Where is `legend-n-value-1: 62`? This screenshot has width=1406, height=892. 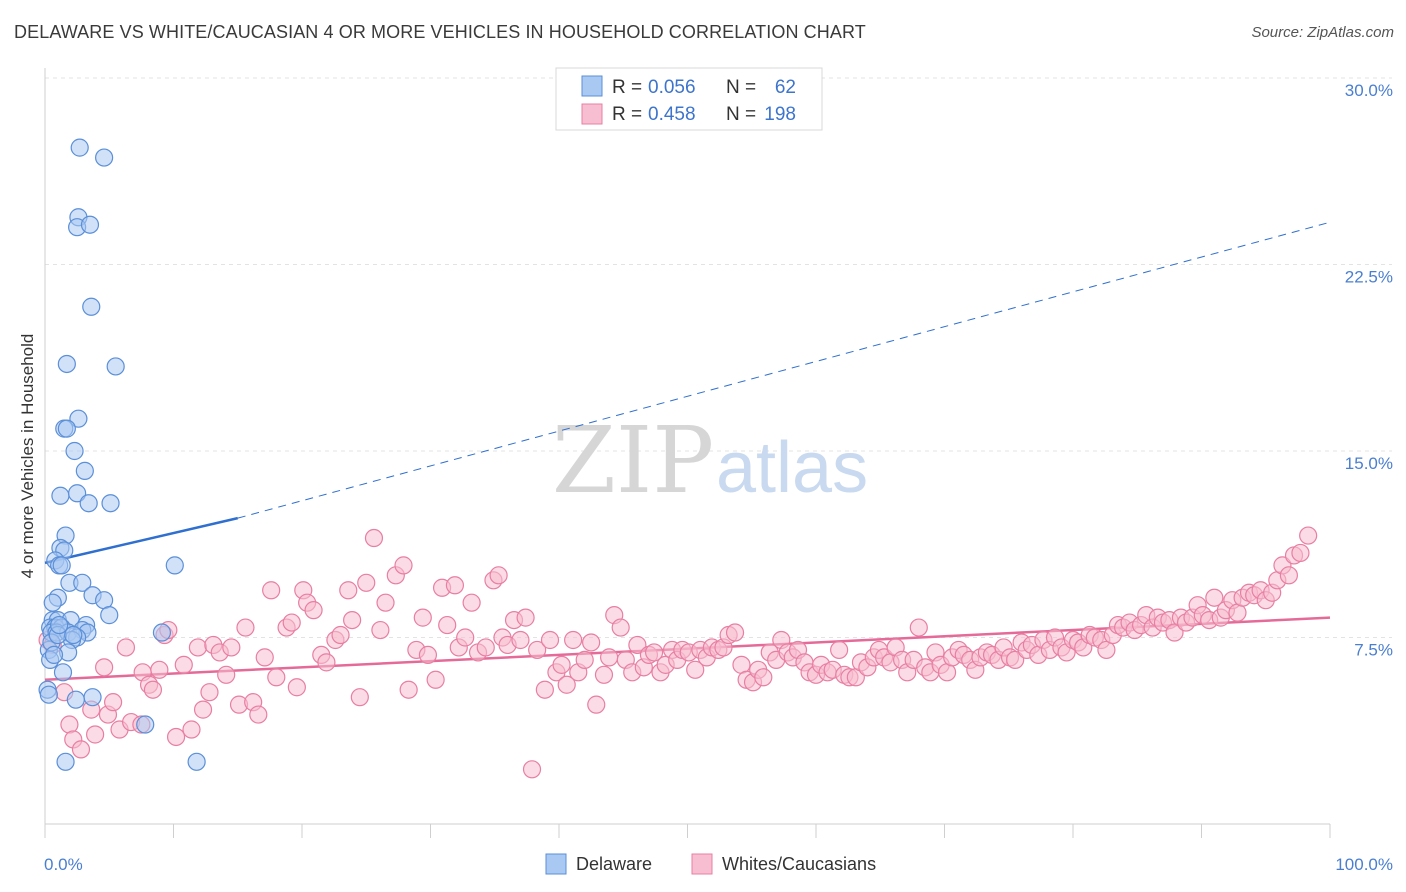 legend-n-value-1: 62 is located at coordinates (785, 87).